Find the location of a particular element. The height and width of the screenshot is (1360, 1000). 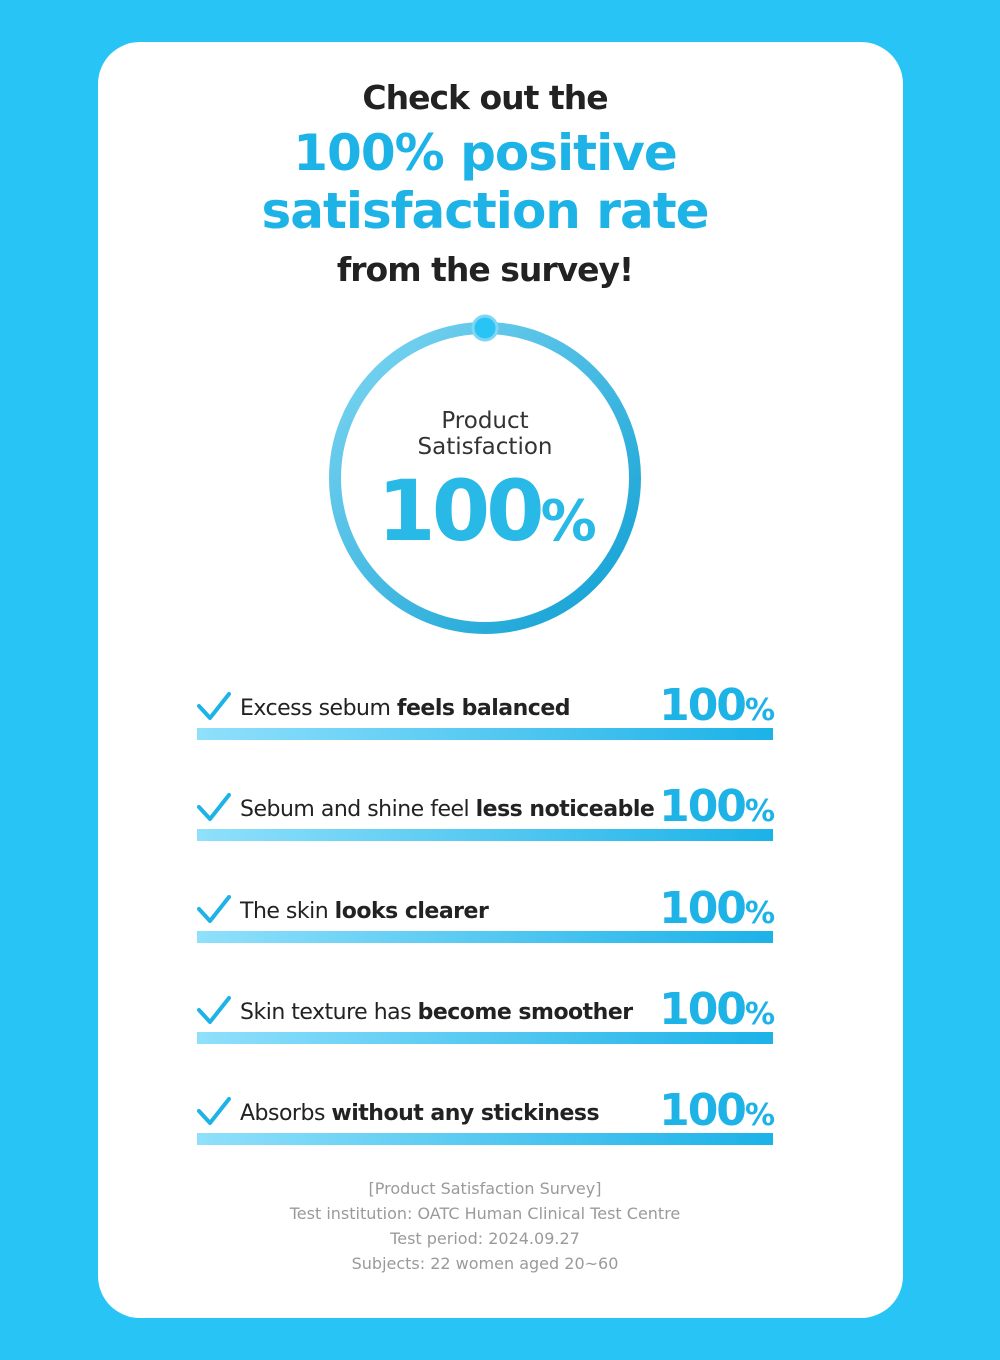

ring-label: Satisfaction is located at coordinates (485, 447).